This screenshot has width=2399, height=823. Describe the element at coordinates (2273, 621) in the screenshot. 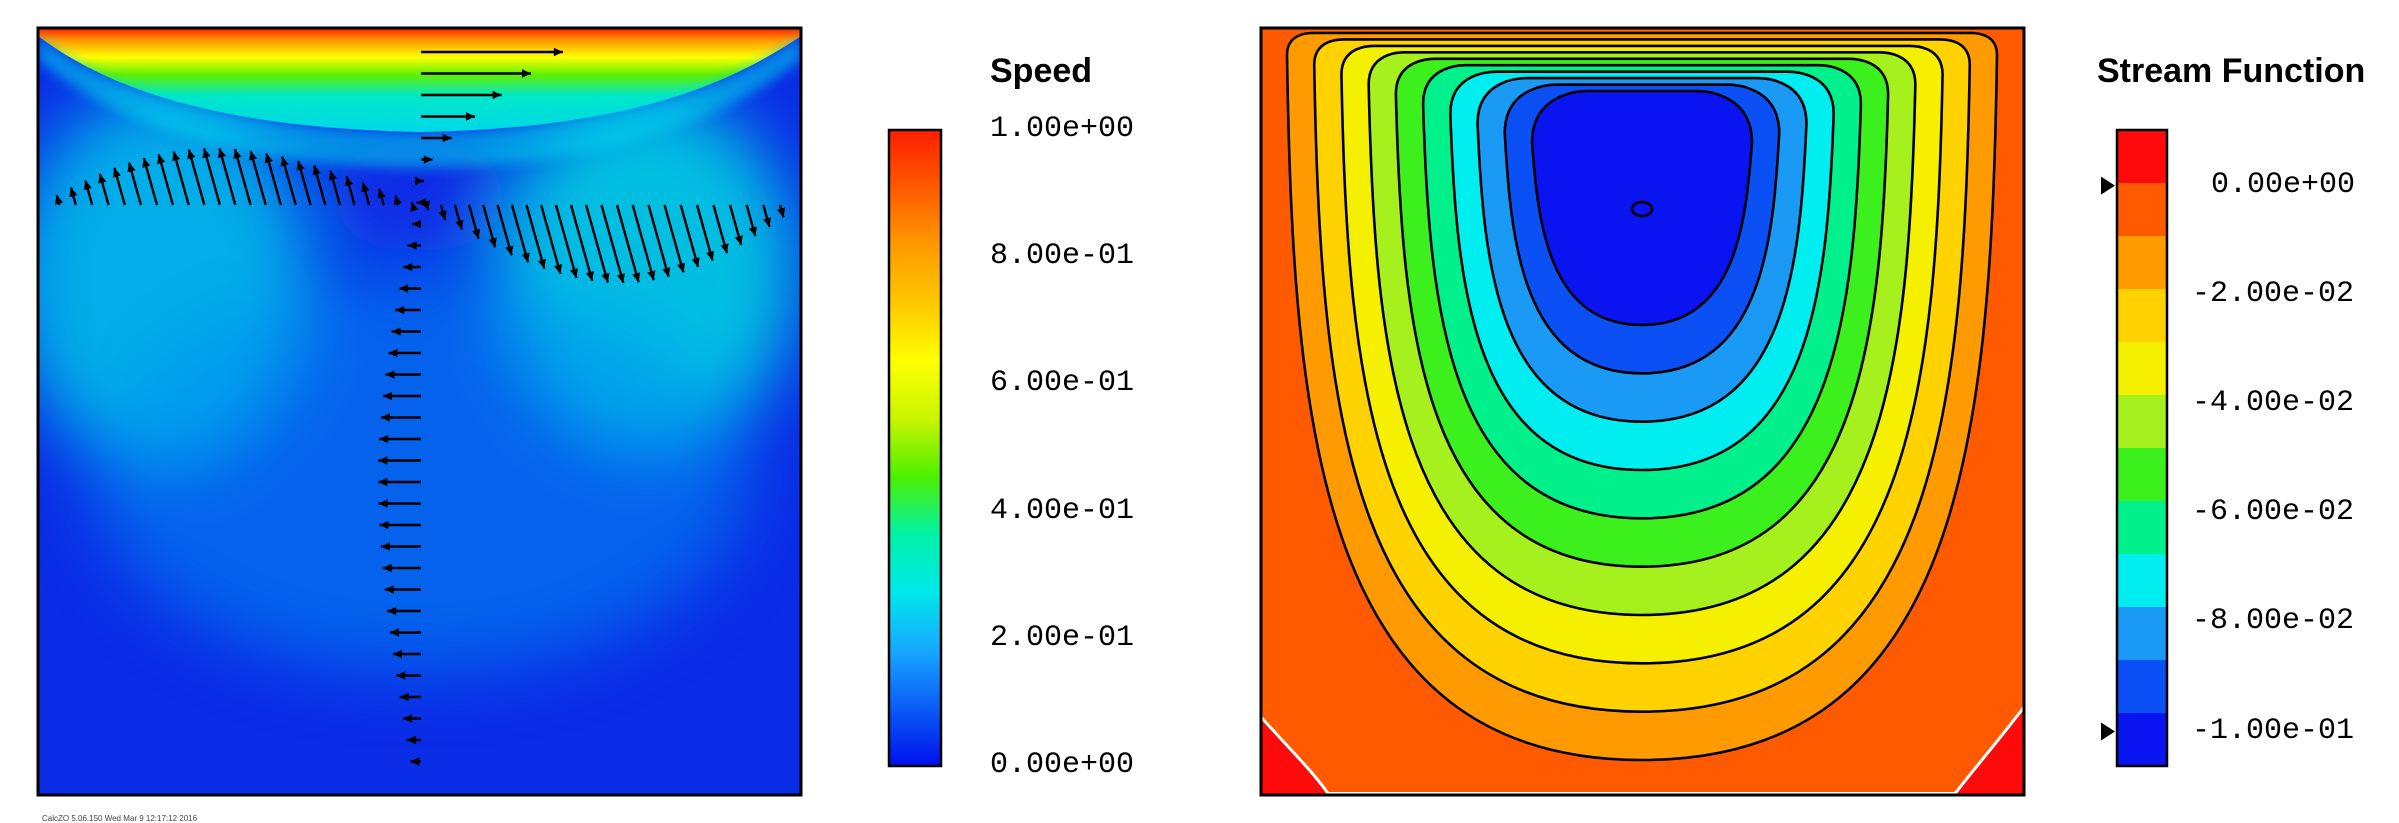

I see `stream-tick-label: -8.00e-02` at that location.